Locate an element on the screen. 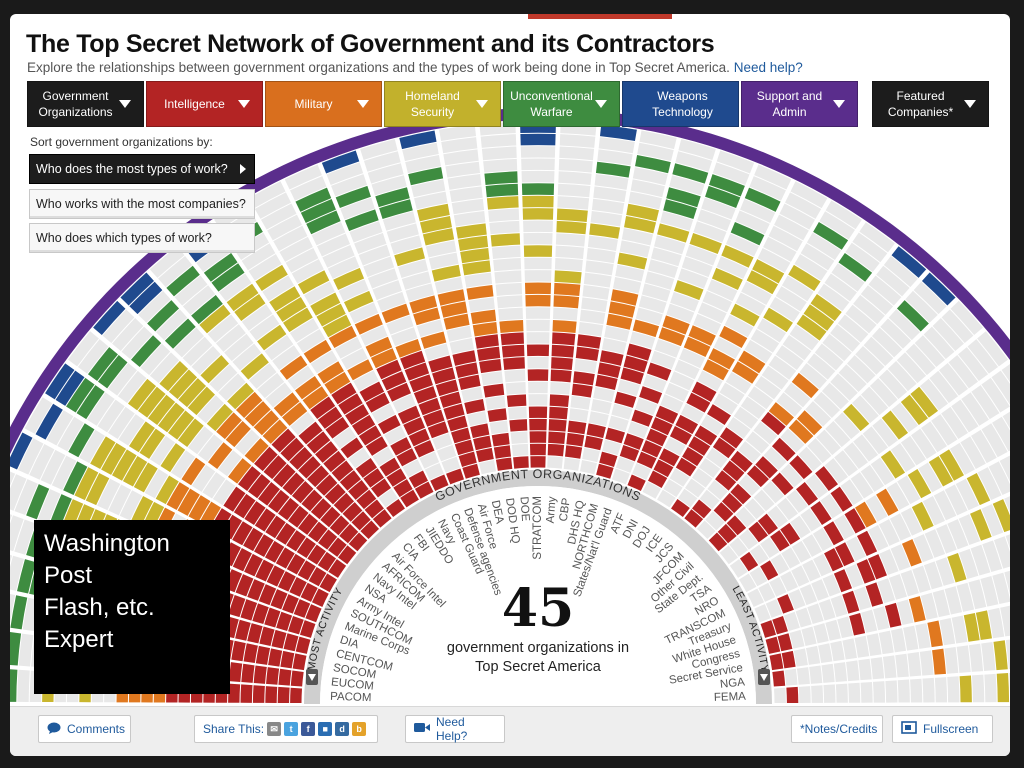 The image size is (1024, 768). tab-intelligence: Intelligence is located at coordinates (204, 104).